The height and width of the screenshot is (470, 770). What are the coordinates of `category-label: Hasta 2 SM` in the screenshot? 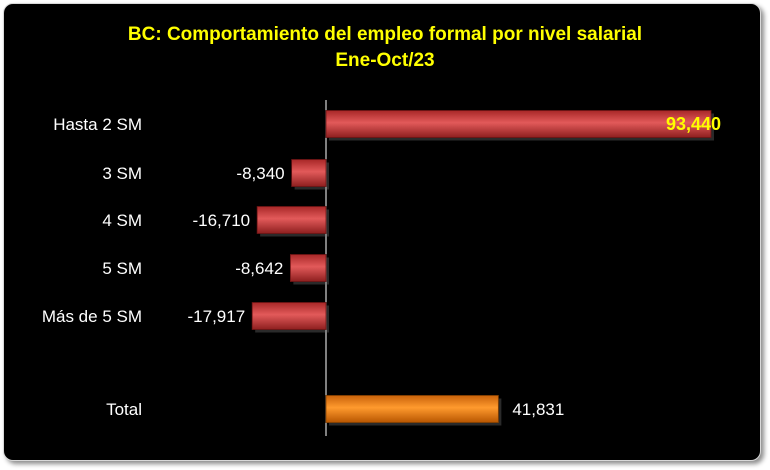 It's located at (97, 124).